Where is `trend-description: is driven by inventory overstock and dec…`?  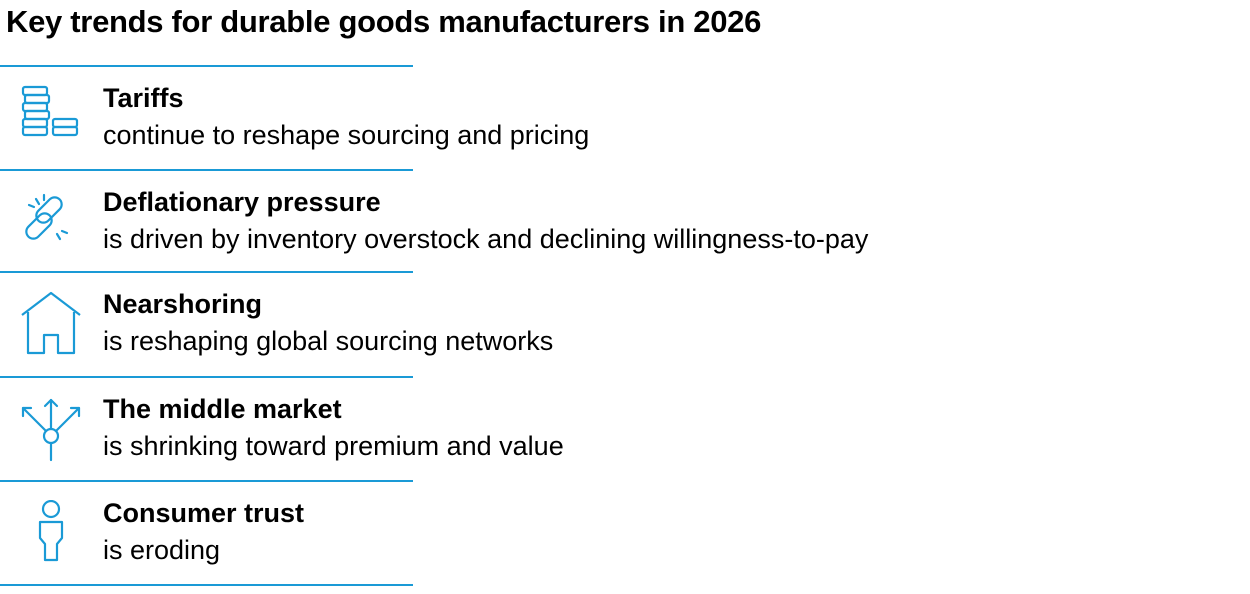
trend-description: is driven by inventory overstock and dec… is located at coordinates (486, 239).